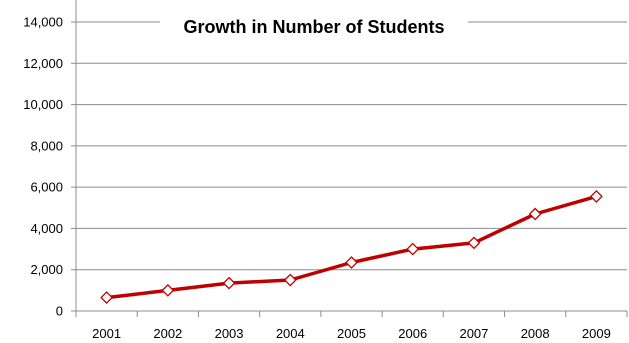  What do you see at coordinates (43, 63) in the screenshot?
I see `y-tick-label: 12,000` at bounding box center [43, 63].